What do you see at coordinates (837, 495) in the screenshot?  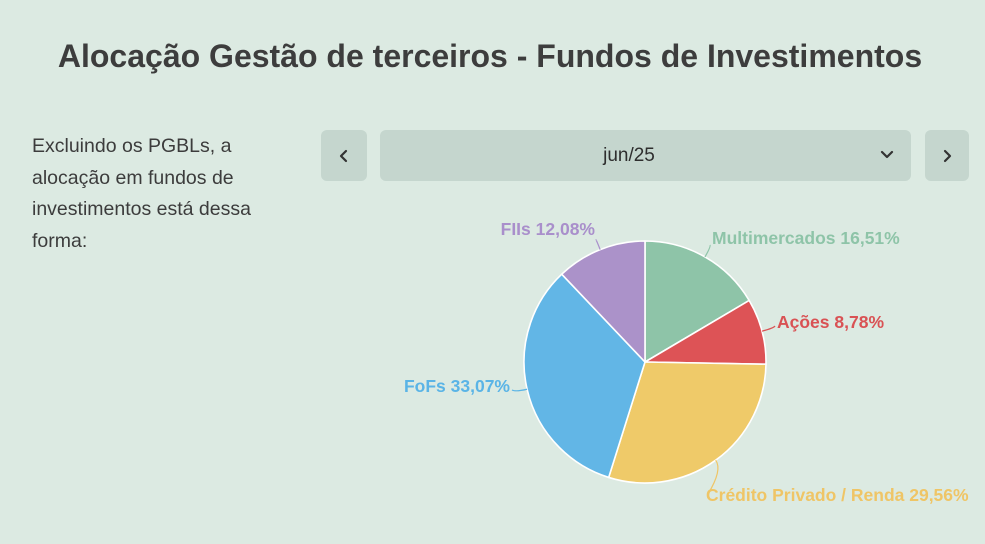 I see `pie-label-credito-privado-renda: Crédito Privado / Renda 29,56%` at bounding box center [837, 495].